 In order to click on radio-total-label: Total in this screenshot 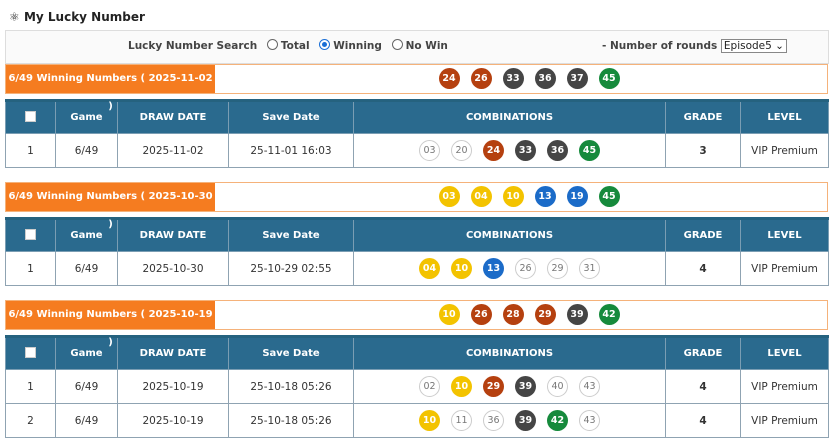, I will do `click(295, 46)`.